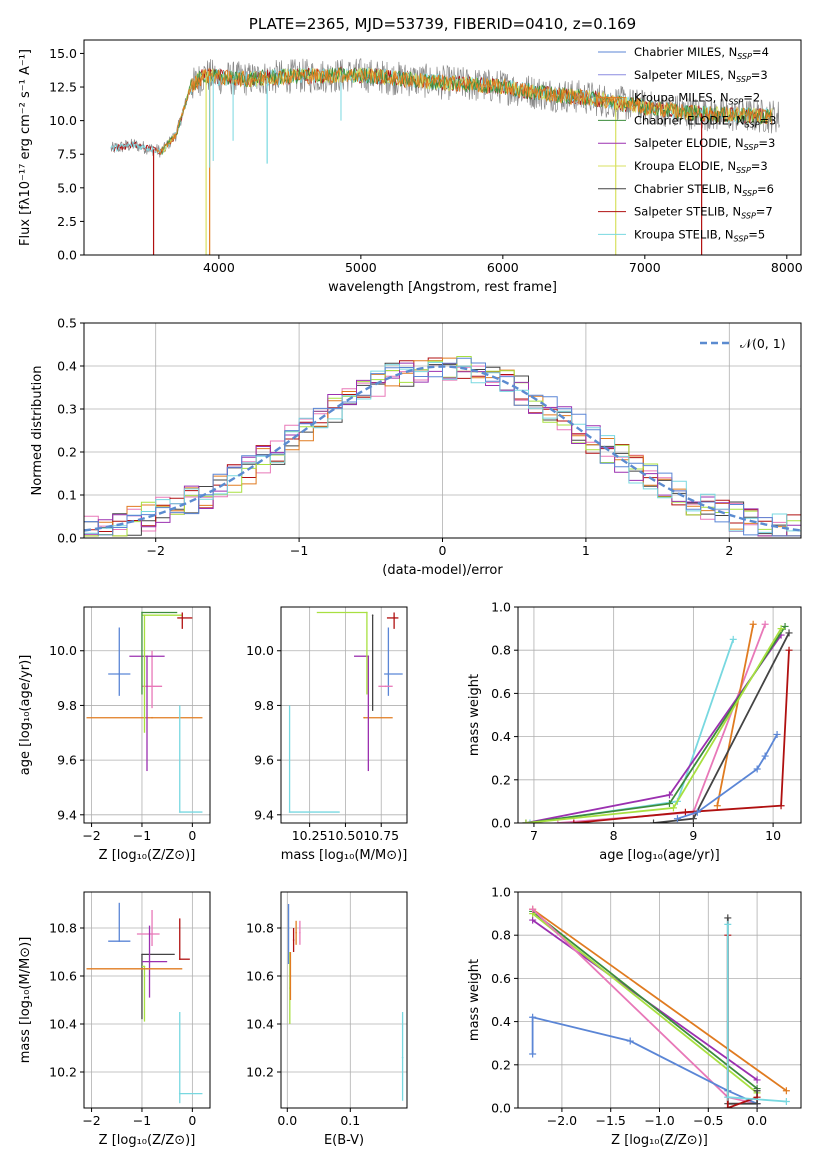 Image resolution: width=819 pixels, height=1174 pixels. Describe the element at coordinates (464, 111) in the screenshot. I see `model-spectrum` at that location.